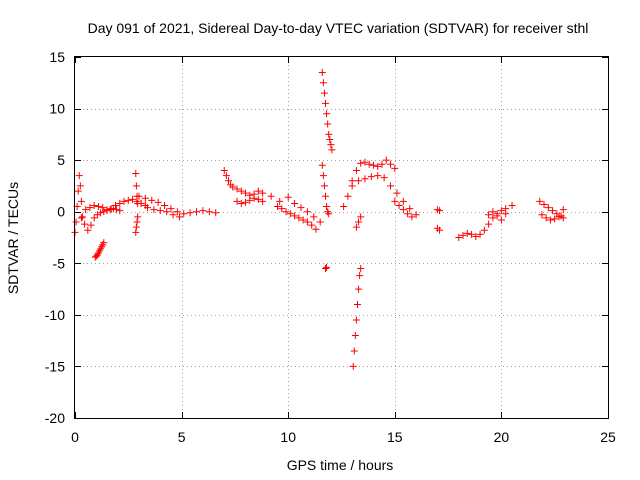 This screenshot has height=480, width=640. Describe the element at coordinates (61, 212) in the screenshot. I see `y-tick-label: 0` at that location.